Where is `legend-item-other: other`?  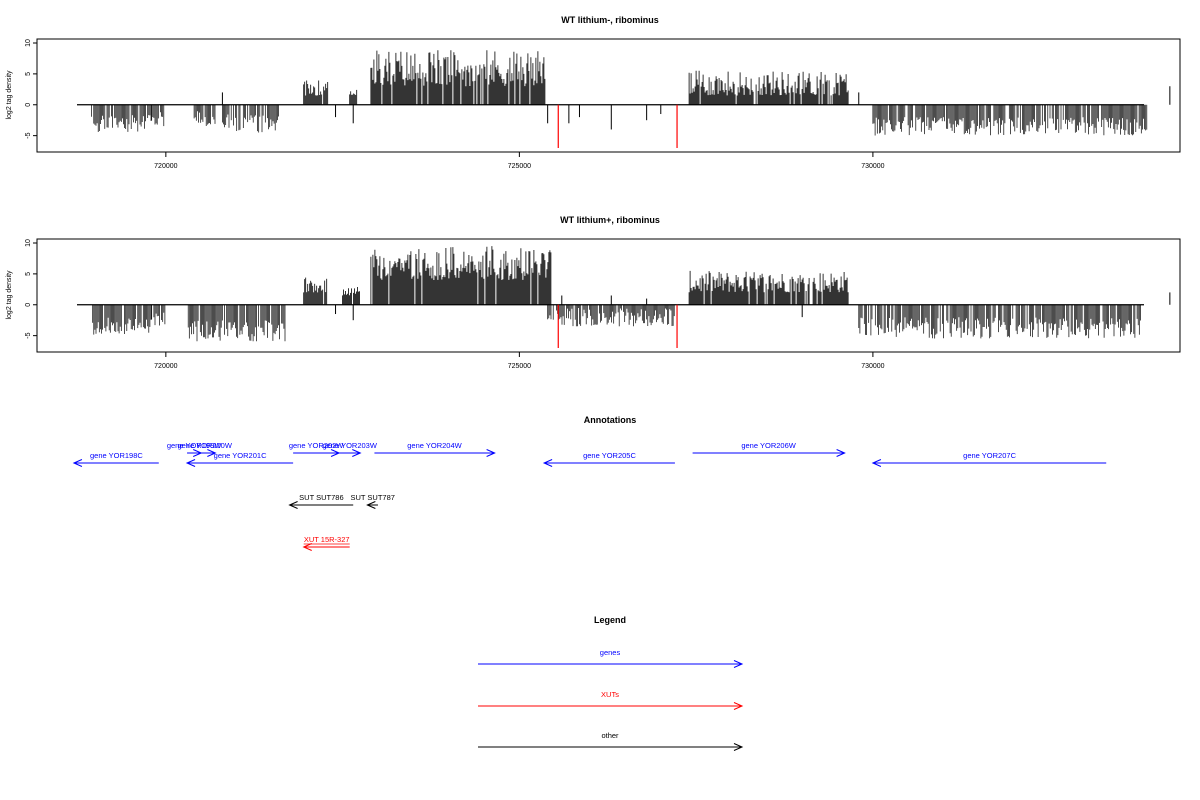 legend-item-other: other is located at coordinates (611, 741).